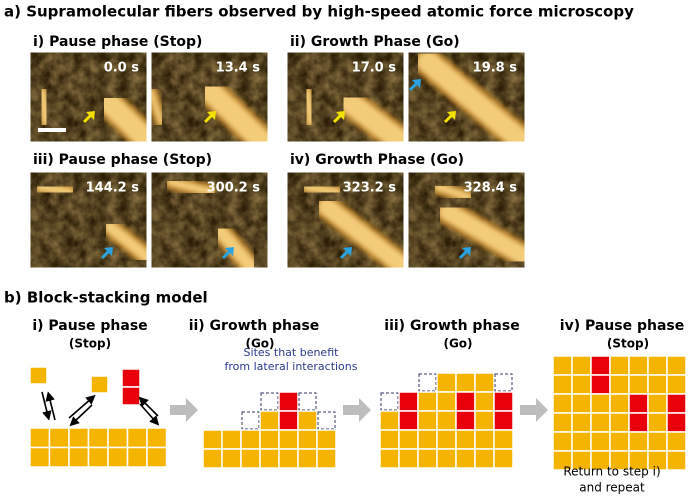 This screenshot has height=498, width=700. Describe the element at coordinates (234, 188) in the screenshot. I see `timestamp: 300.2 s` at that location.